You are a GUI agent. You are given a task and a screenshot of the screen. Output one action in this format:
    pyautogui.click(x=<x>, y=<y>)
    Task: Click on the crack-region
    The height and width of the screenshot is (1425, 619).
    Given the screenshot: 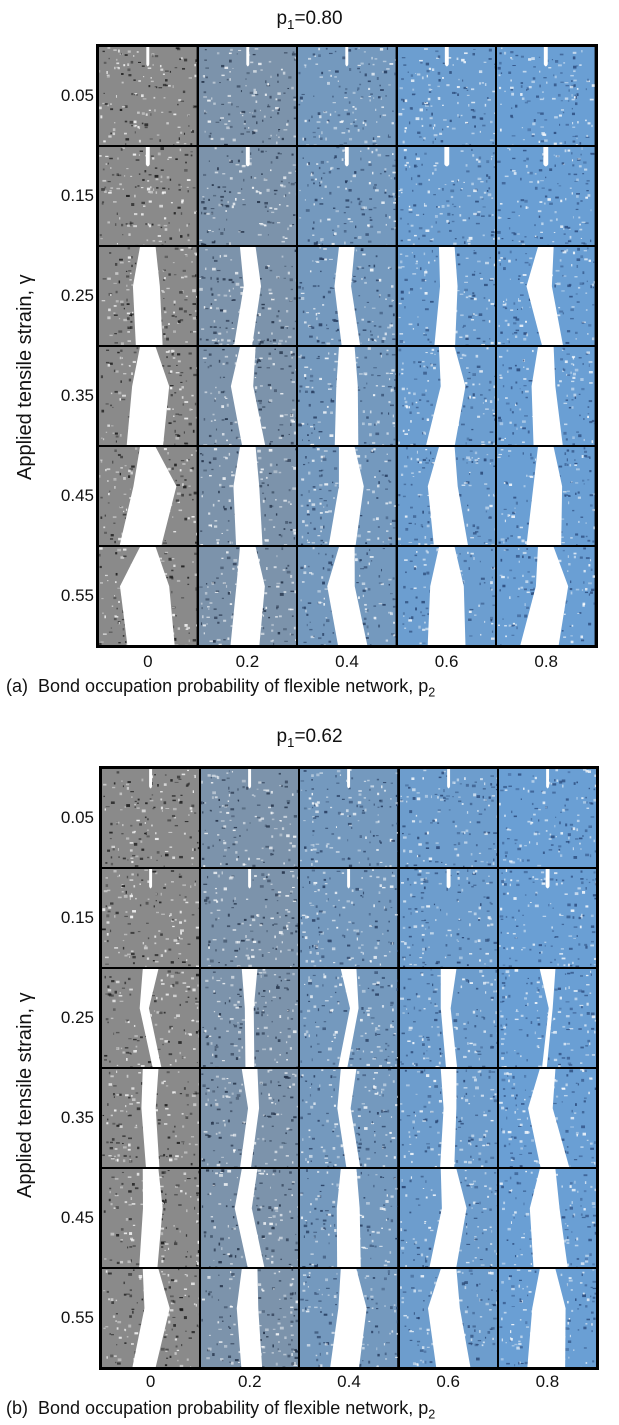 What is the action you would take?
    pyautogui.click(x=247, y=396)
    